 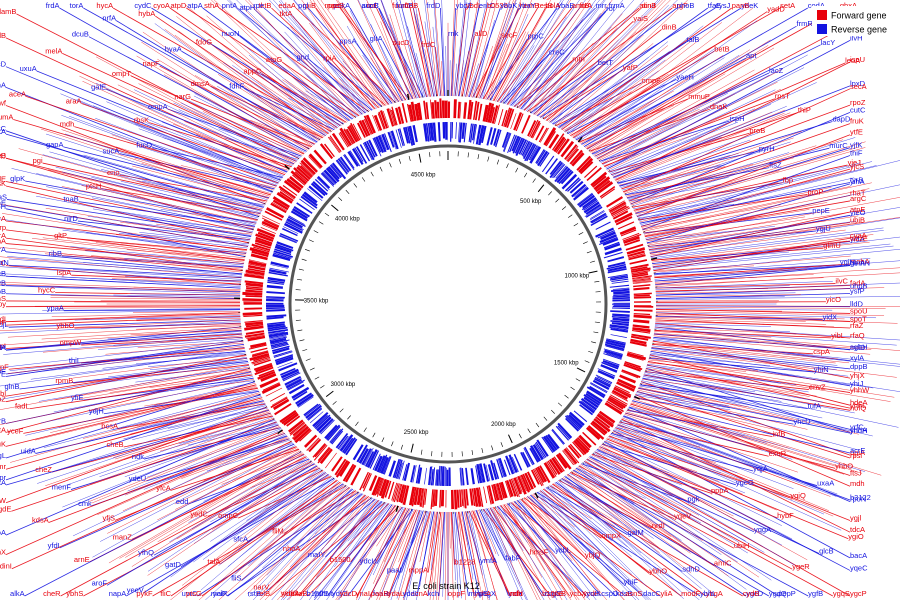 What do you see at coordinates (825, 483) in the screenshot?
I see `gene-label: uxaA` at bounding box center [825, 483].